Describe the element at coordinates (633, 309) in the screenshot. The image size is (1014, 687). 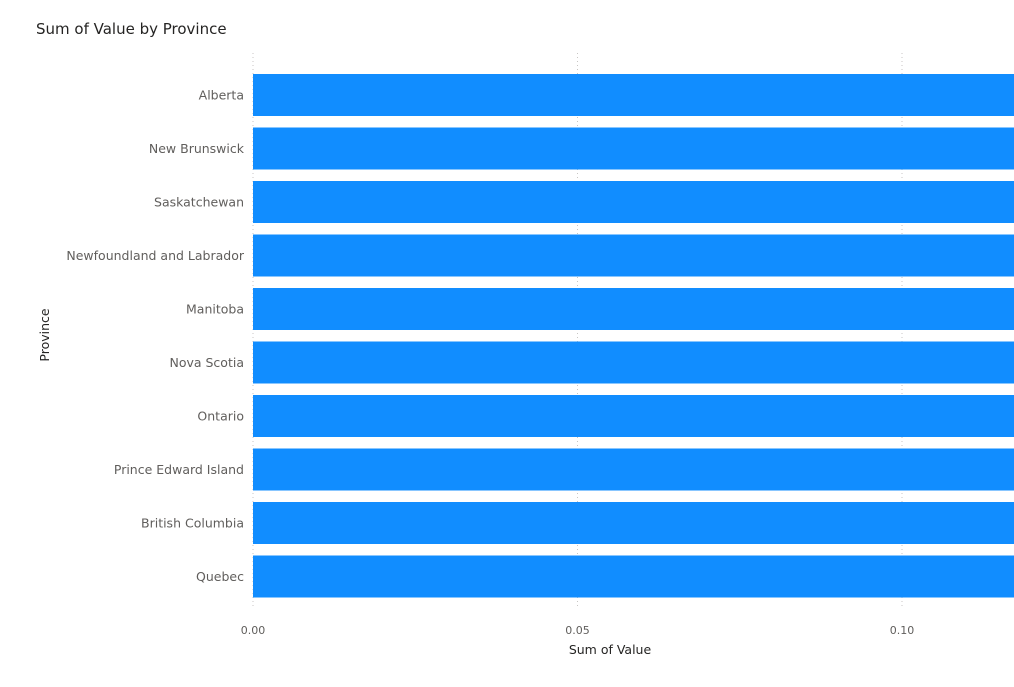
I see `bar-manitoba` at that location.